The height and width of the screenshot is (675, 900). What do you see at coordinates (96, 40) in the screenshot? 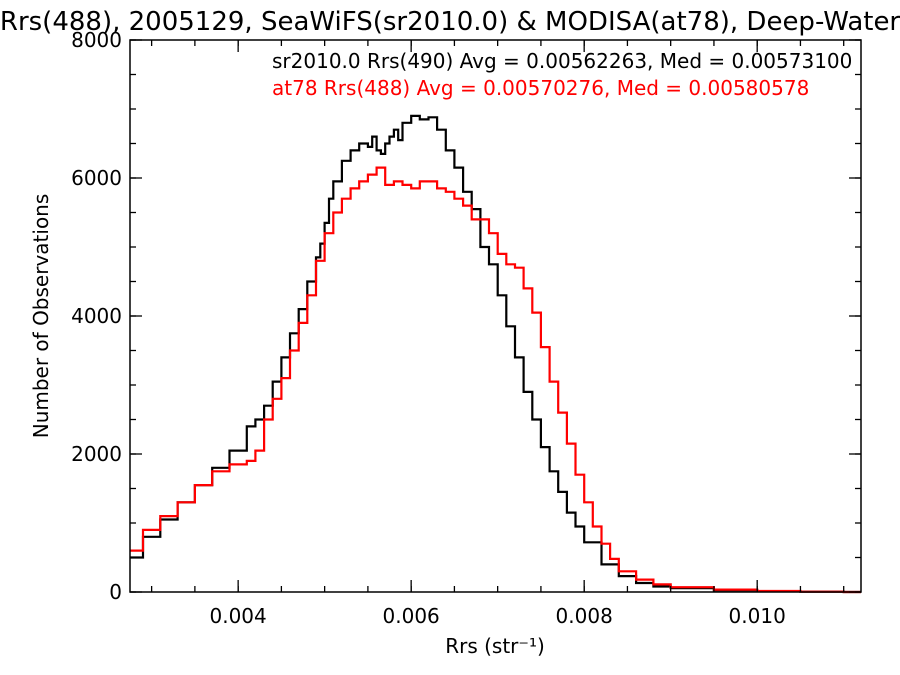
I see `y-tick-label: 8000` at bounding box center [96, 40].